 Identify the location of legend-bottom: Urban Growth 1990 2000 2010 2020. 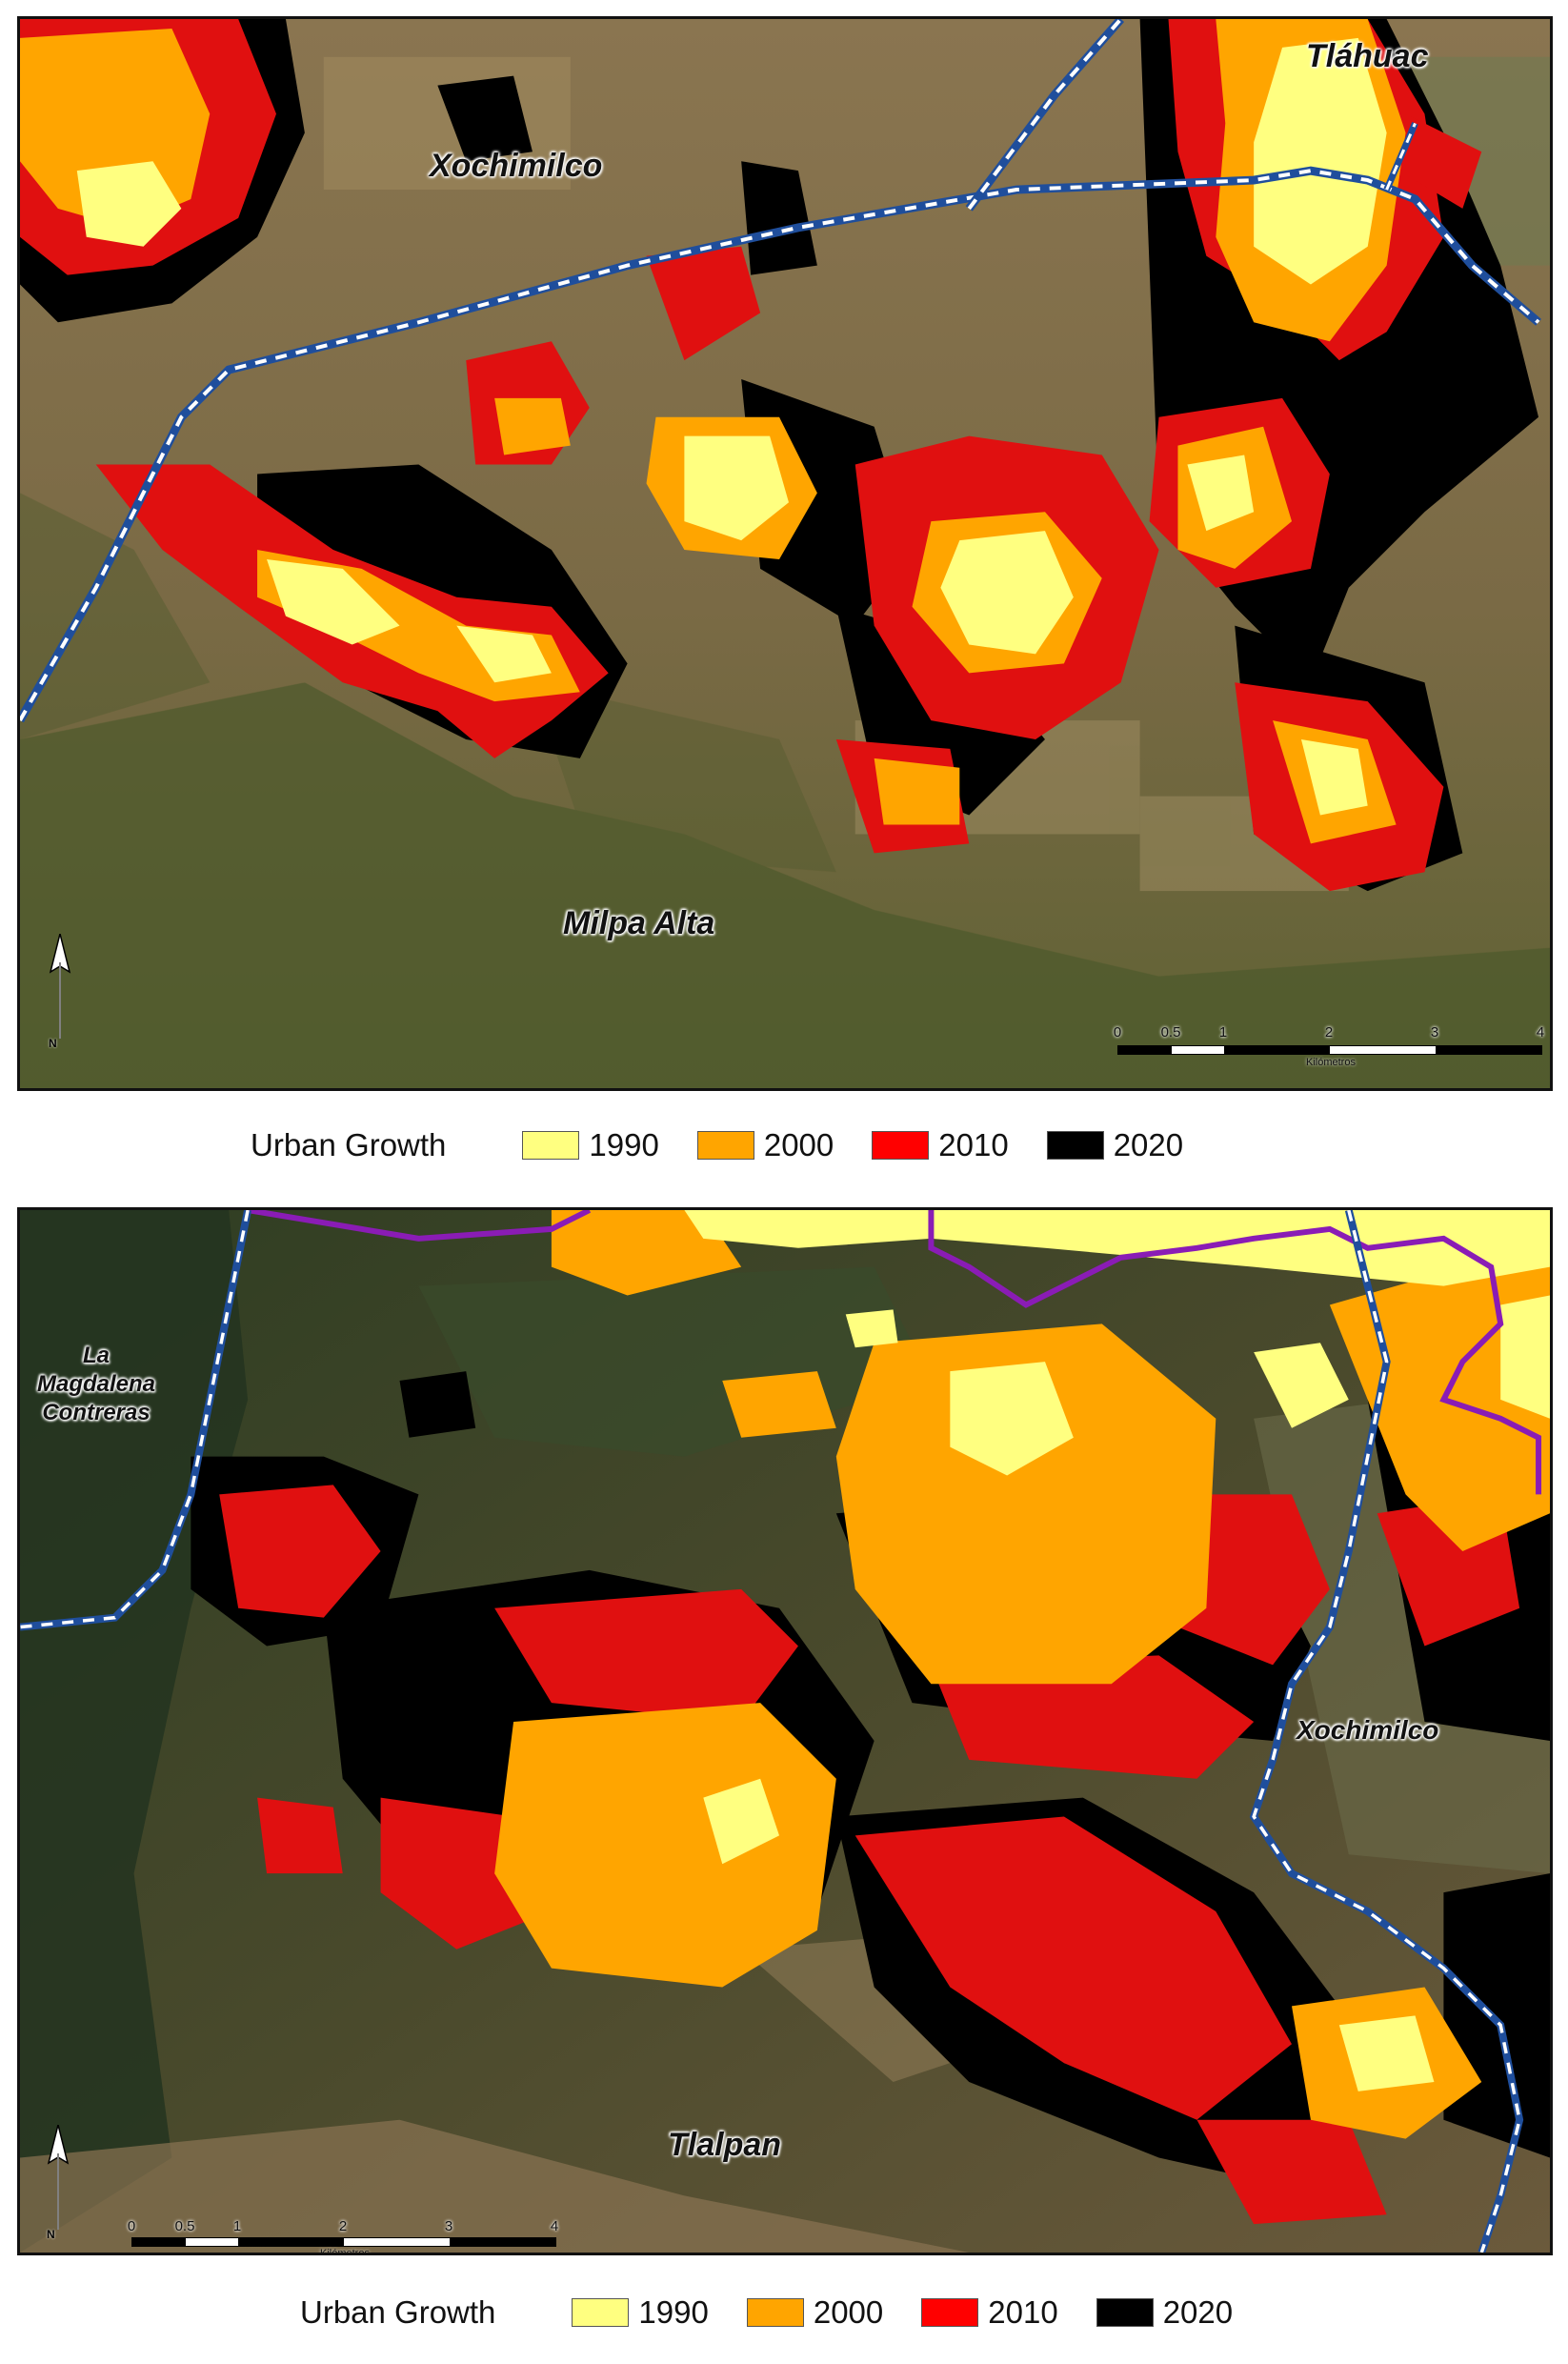
(785, 2312).